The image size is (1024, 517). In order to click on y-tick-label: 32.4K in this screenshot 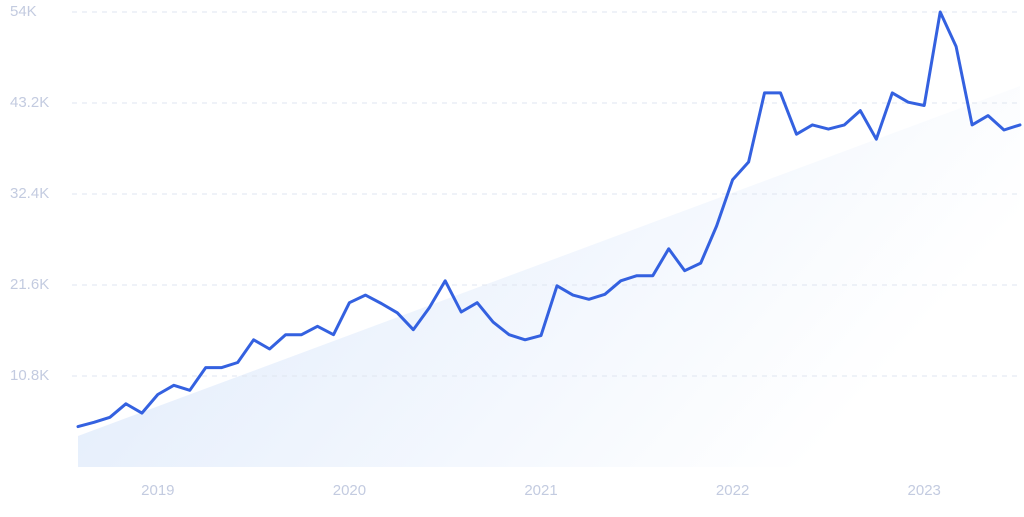, I will do `click(29, 193)`.